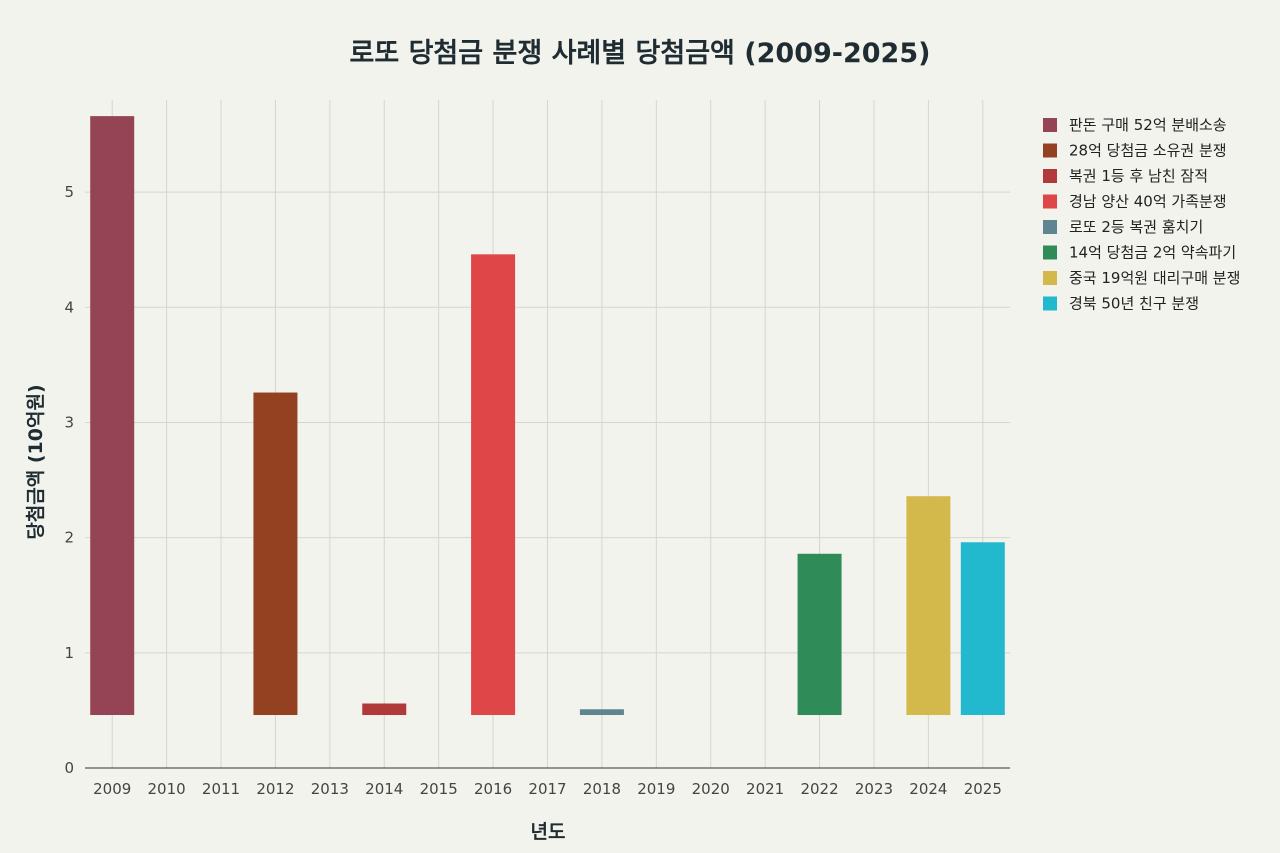  I want to click on x-tick-label: 2015, so click(439, 789).